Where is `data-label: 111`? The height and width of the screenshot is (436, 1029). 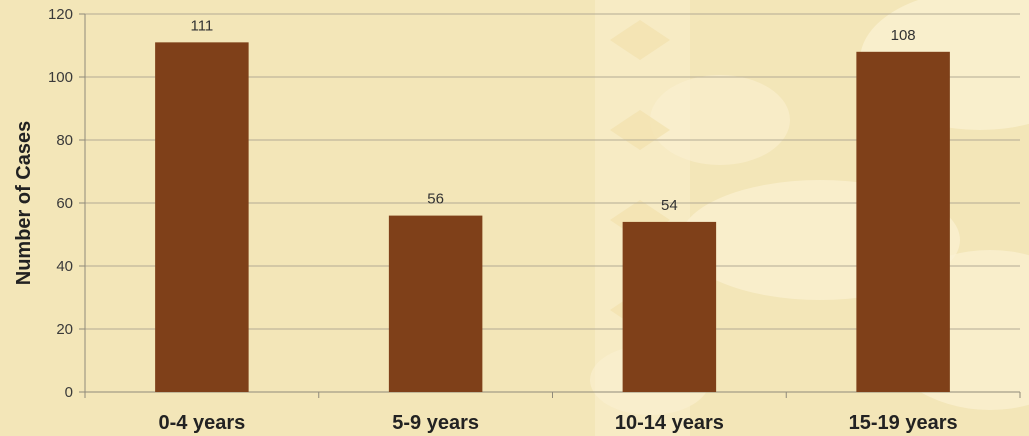 data-label: 111 is located at coordinates (201, 25).